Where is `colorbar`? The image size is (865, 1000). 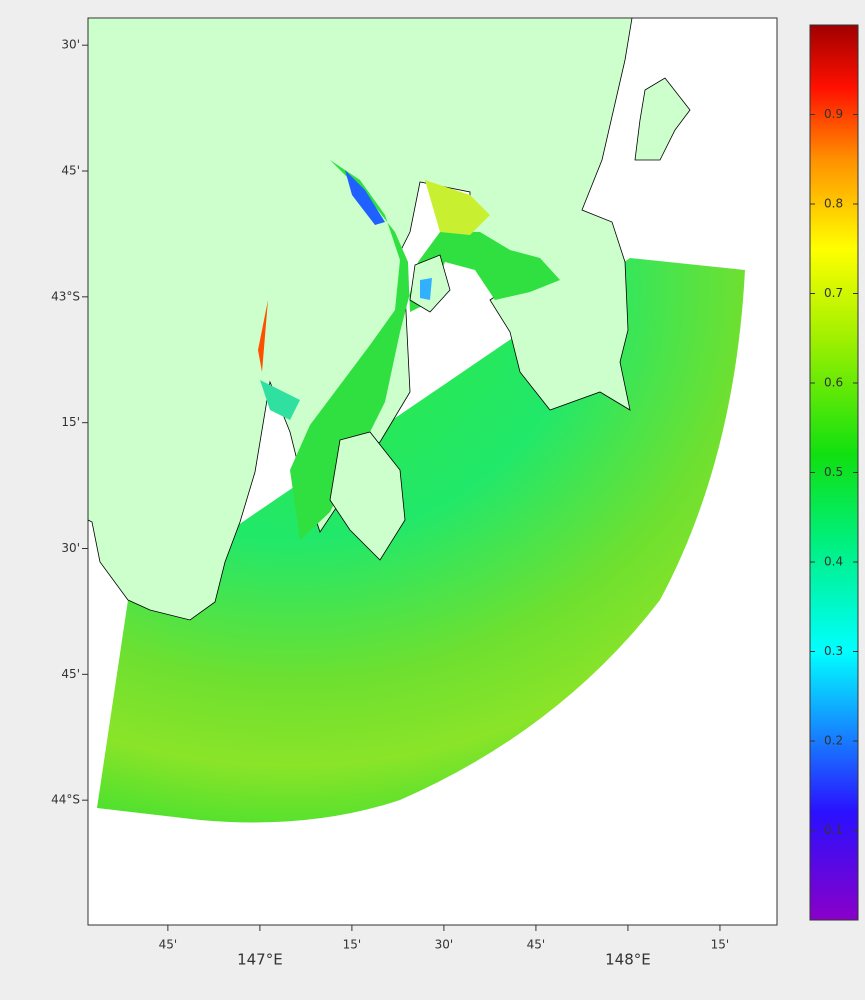 colorbar is located at coordinates (834, 472).